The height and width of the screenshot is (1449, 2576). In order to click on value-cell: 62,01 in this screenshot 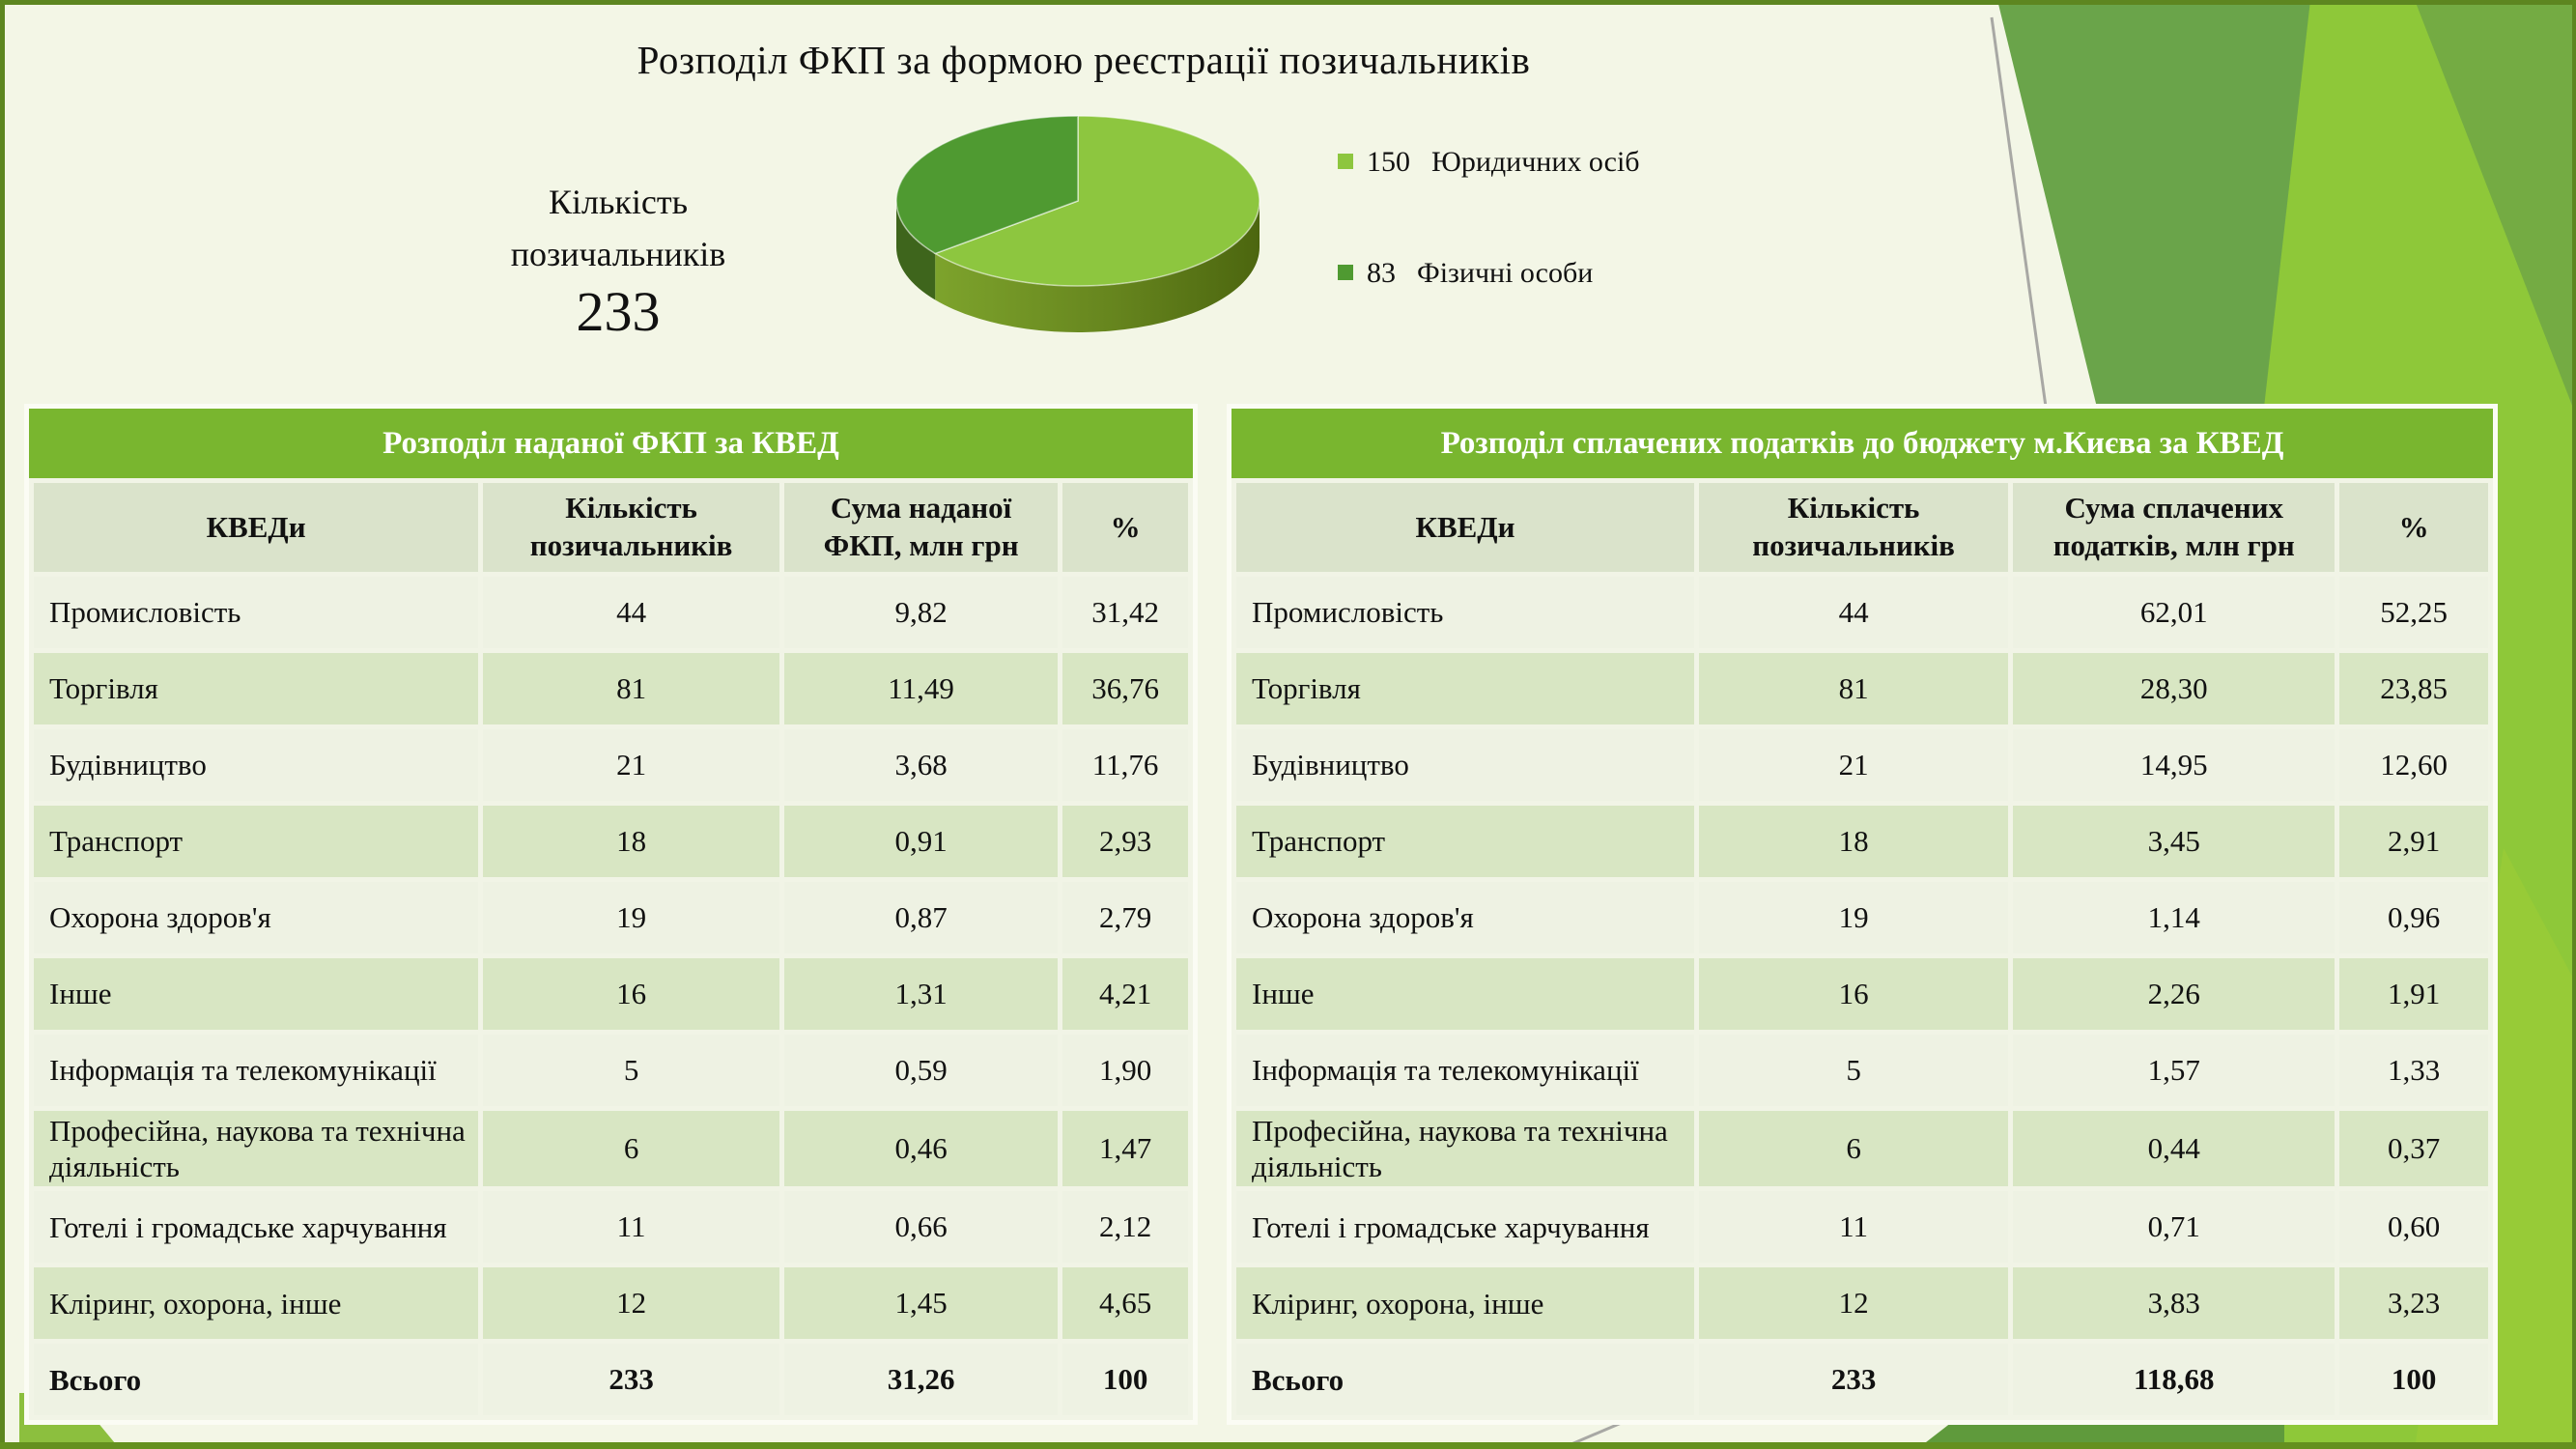, I will do `click(2174, 612)`.